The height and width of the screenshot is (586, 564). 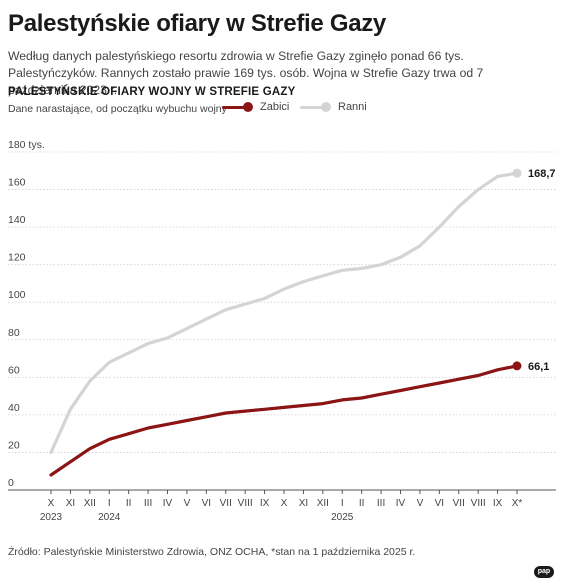 I want to click on legend-line-zabici, so click(x=237, y=107).